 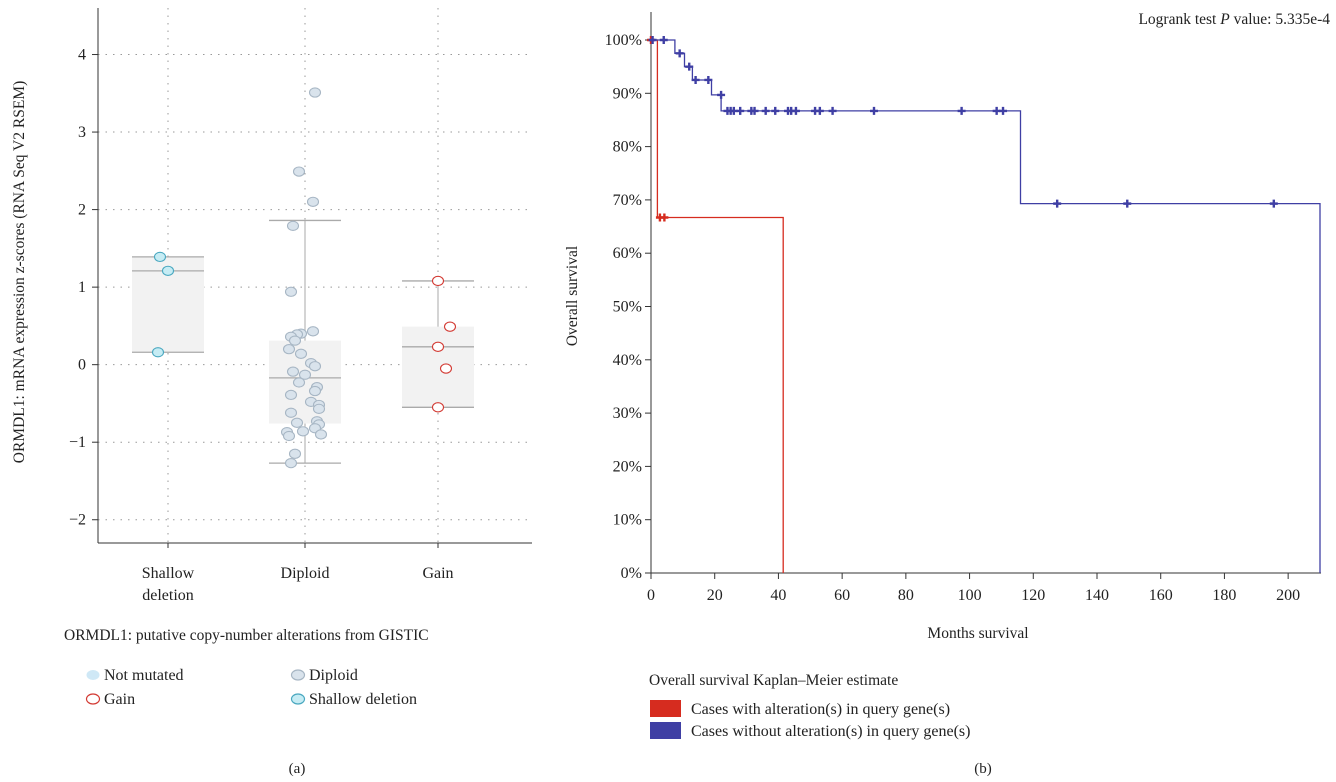 What do you see at coordinates (144, 675) in the screenshot?
I see `legend-label: Not mutated` at bounding box center [144, 675].